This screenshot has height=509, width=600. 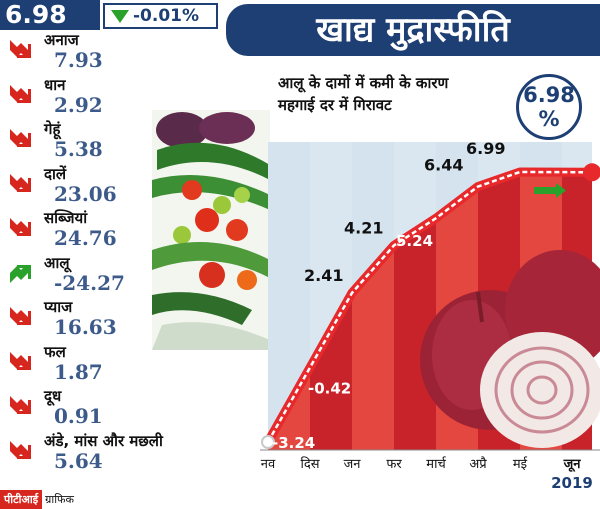 I want to click on x-tick-label: जन, so click(x=353, y=464).